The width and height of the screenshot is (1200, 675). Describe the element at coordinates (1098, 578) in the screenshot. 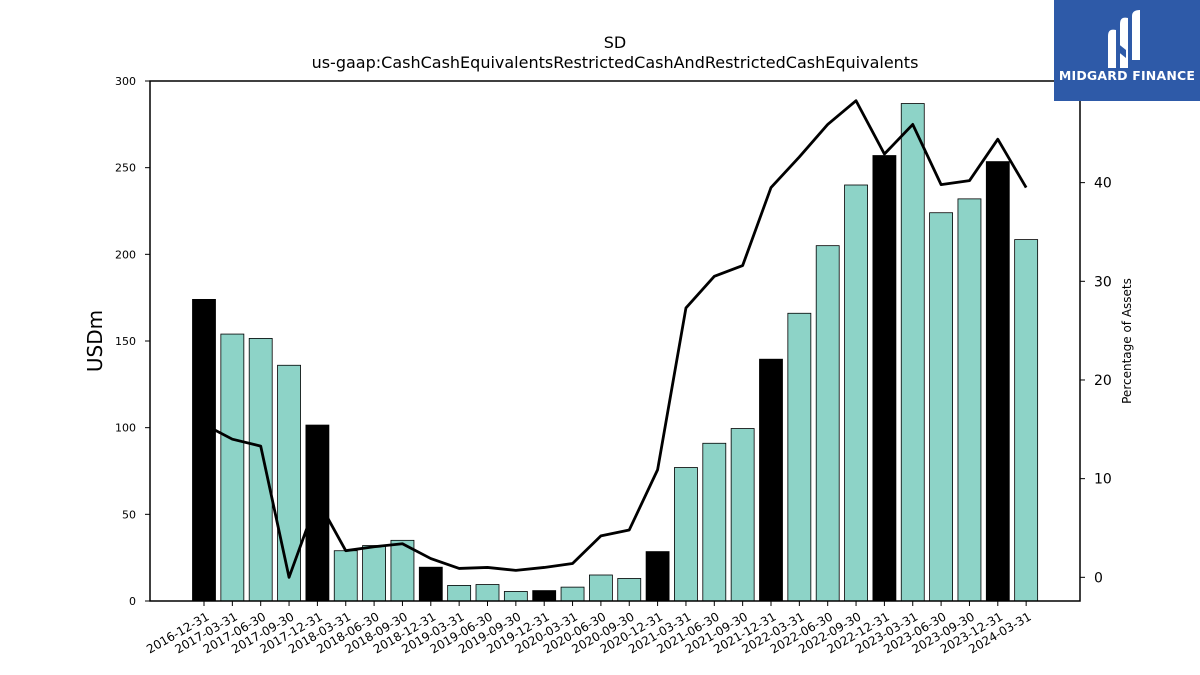

I see `y2-tick-label: 0` at that location.